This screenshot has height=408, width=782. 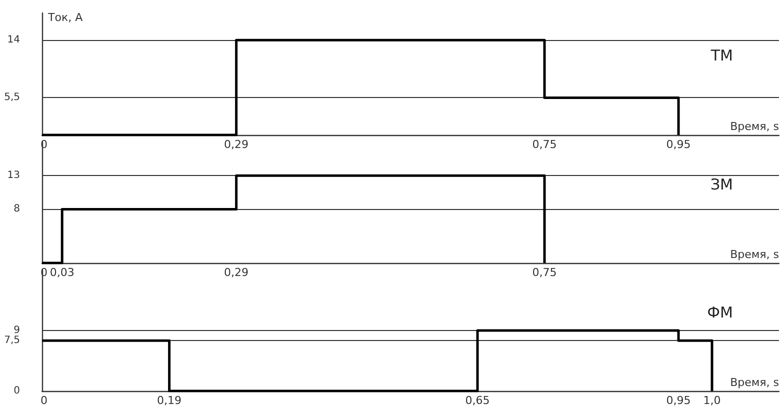 What do you see at coordinates (17, 391) in the screenshot?
I see `y-tick-label: 0` at bounding box center [17, 391].